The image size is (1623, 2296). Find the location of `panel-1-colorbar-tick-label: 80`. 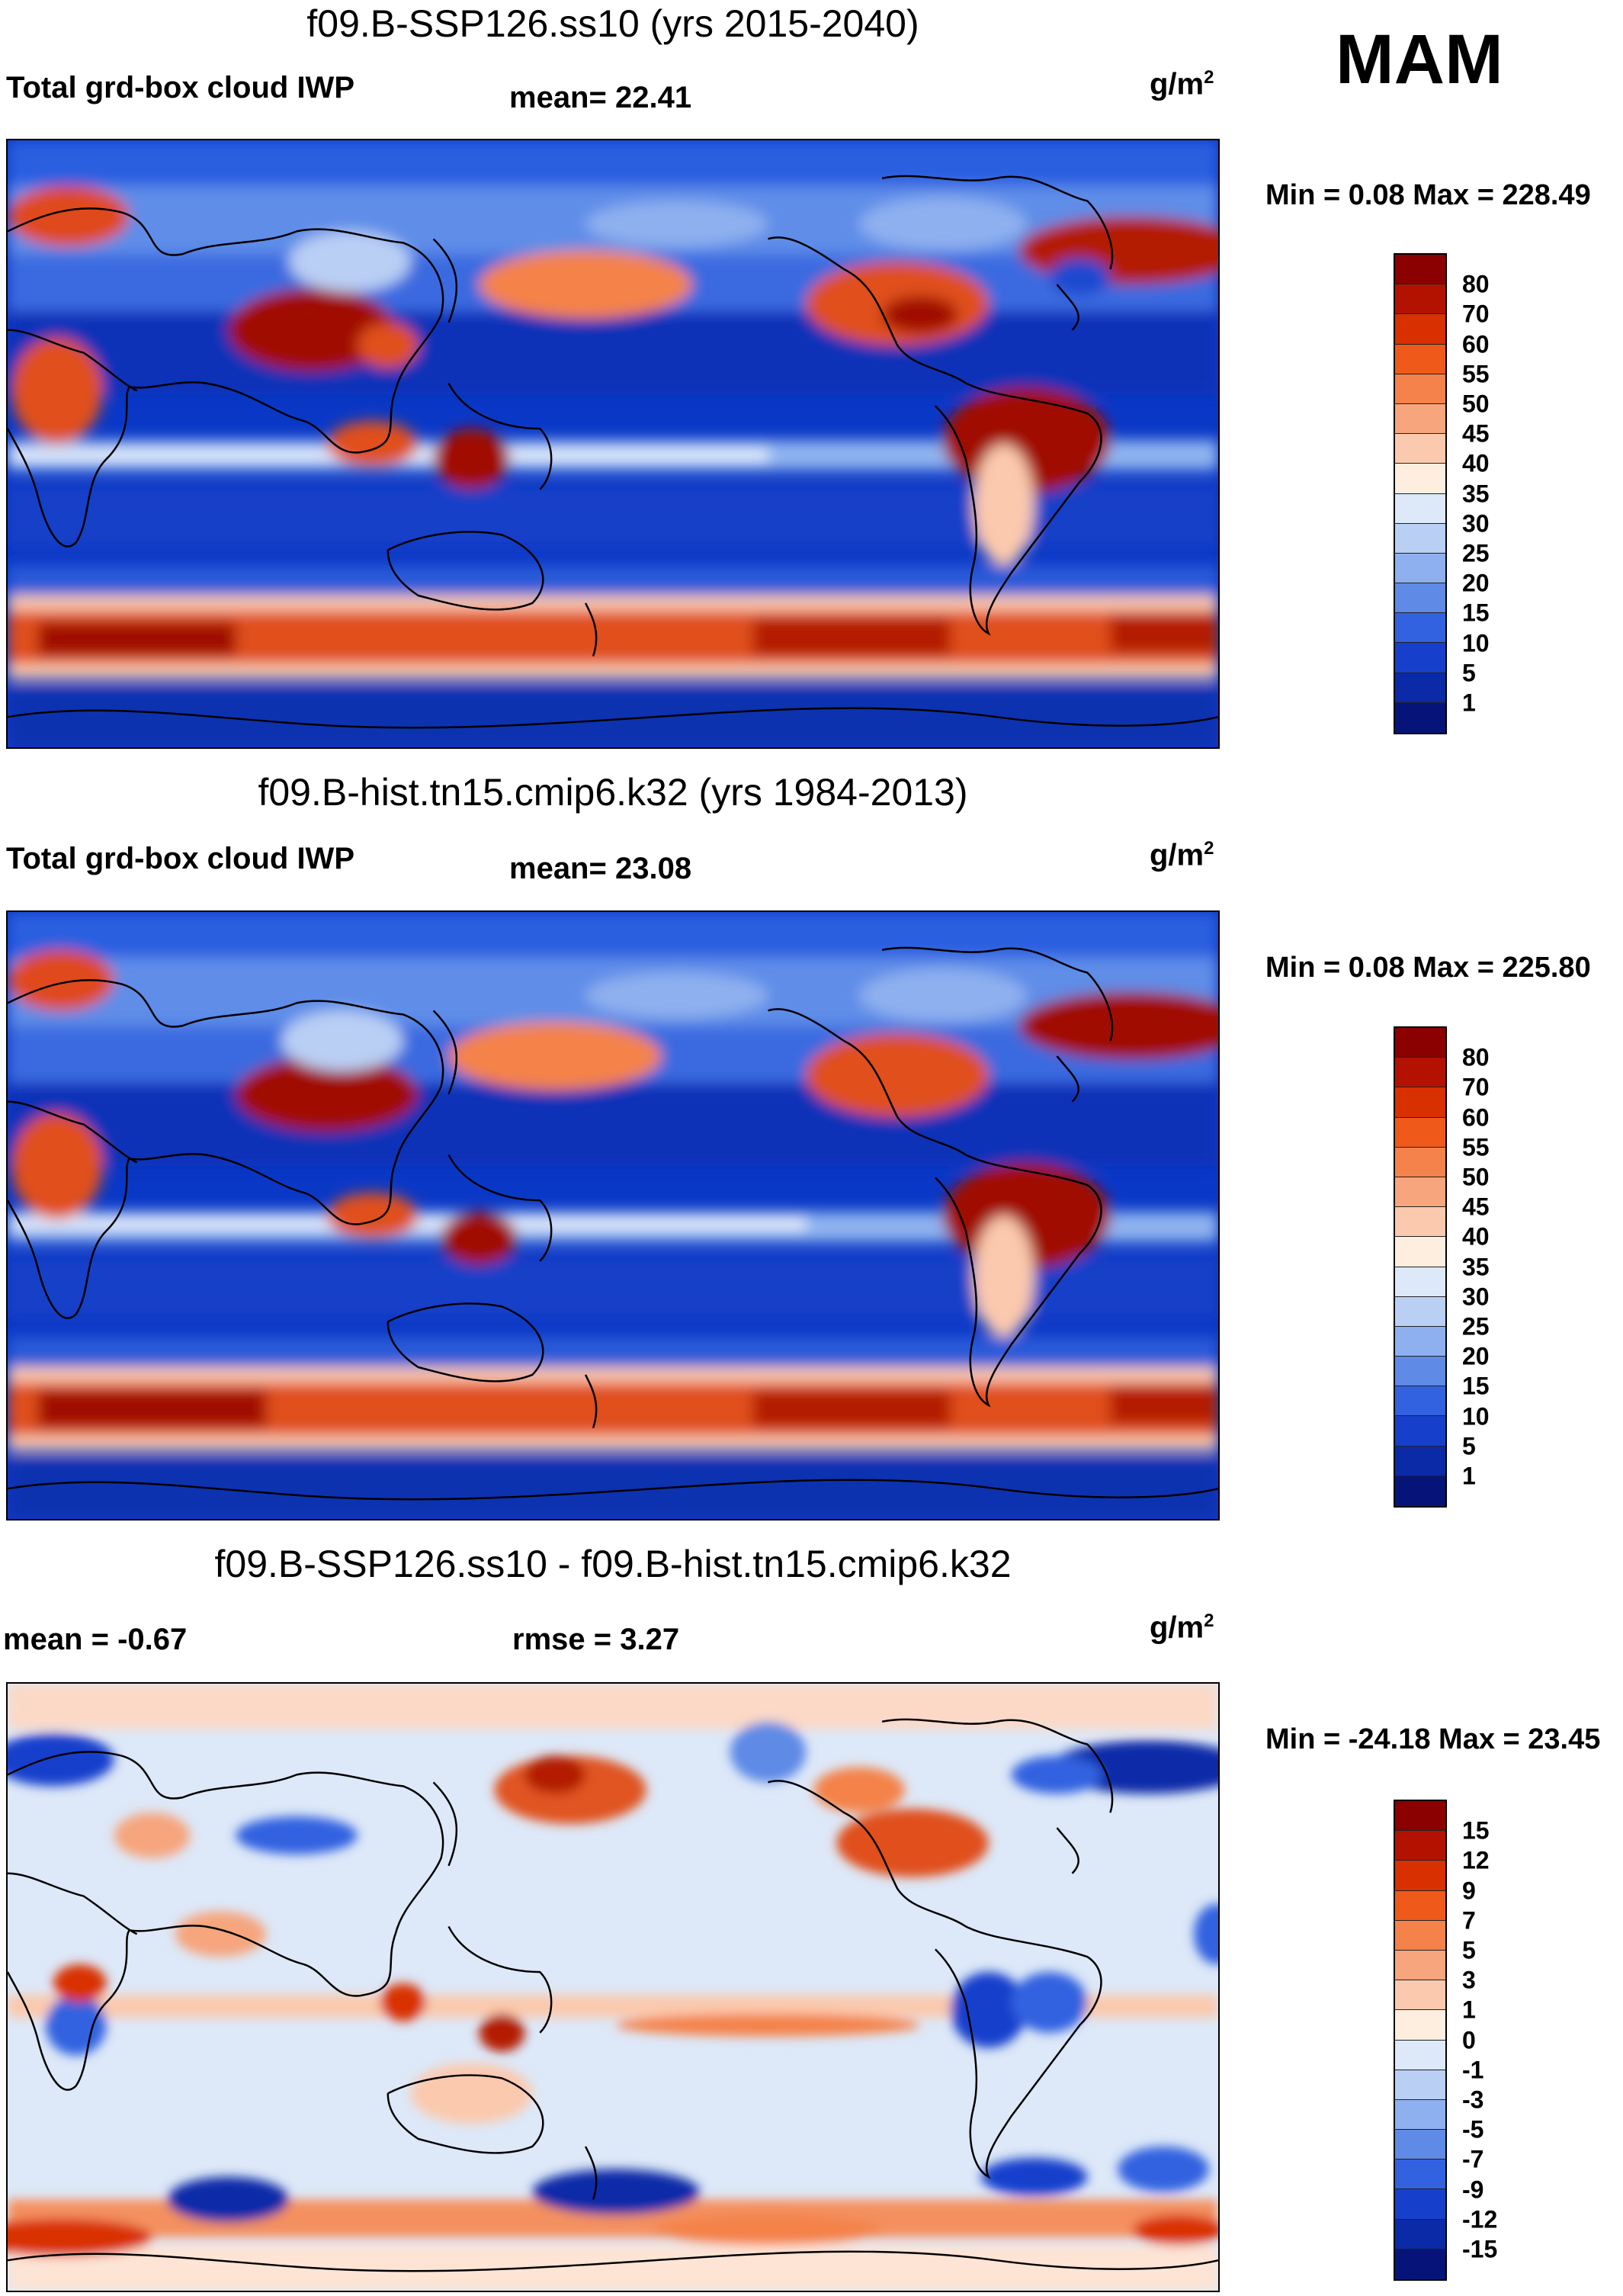

panel-1-colorbar-tick-label: 80 is located at coordinates (1476, 284).